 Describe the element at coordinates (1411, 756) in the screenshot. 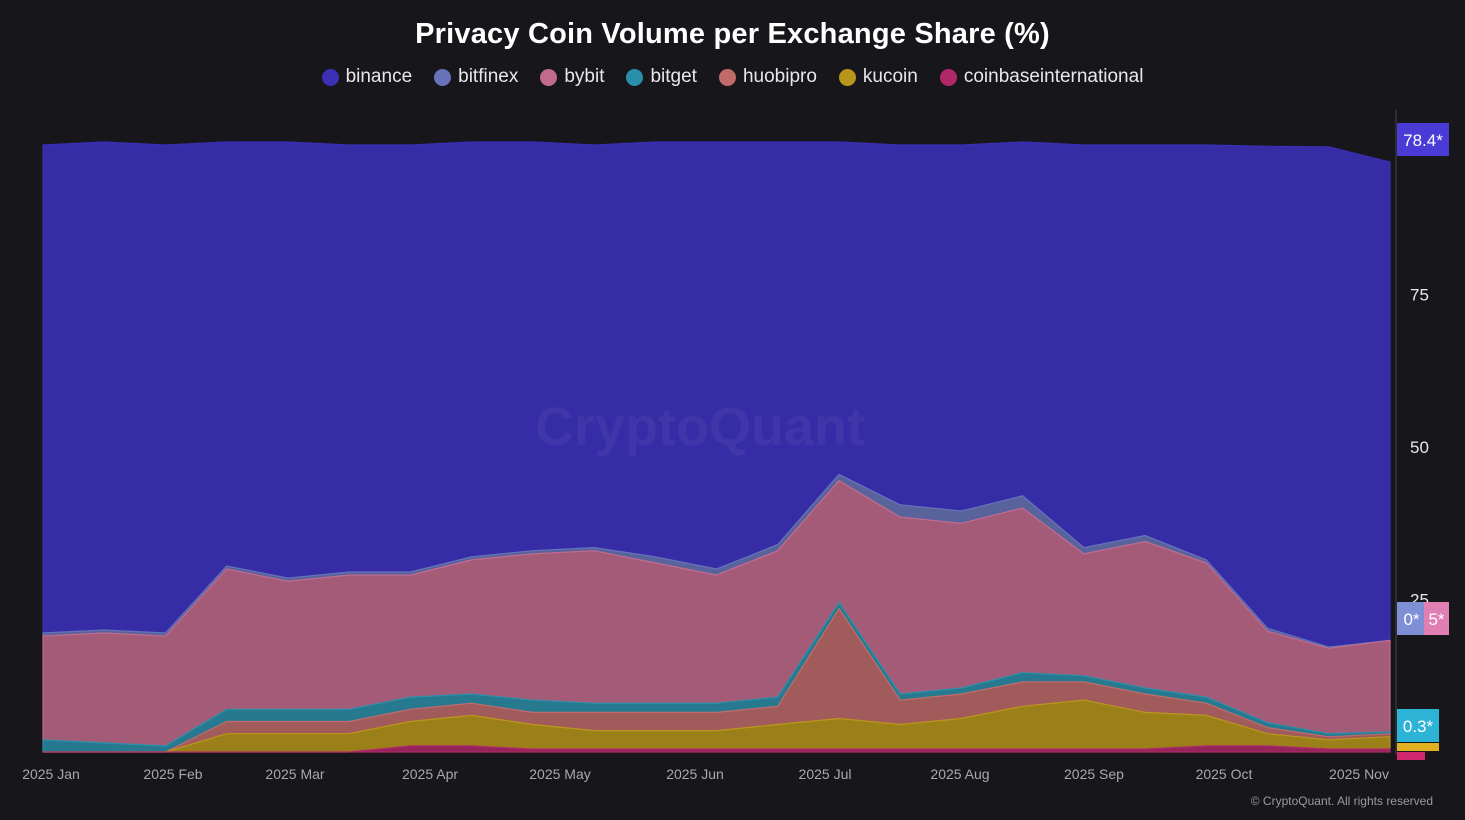

I see `badge-coinbaseinternational-stub` at that location.